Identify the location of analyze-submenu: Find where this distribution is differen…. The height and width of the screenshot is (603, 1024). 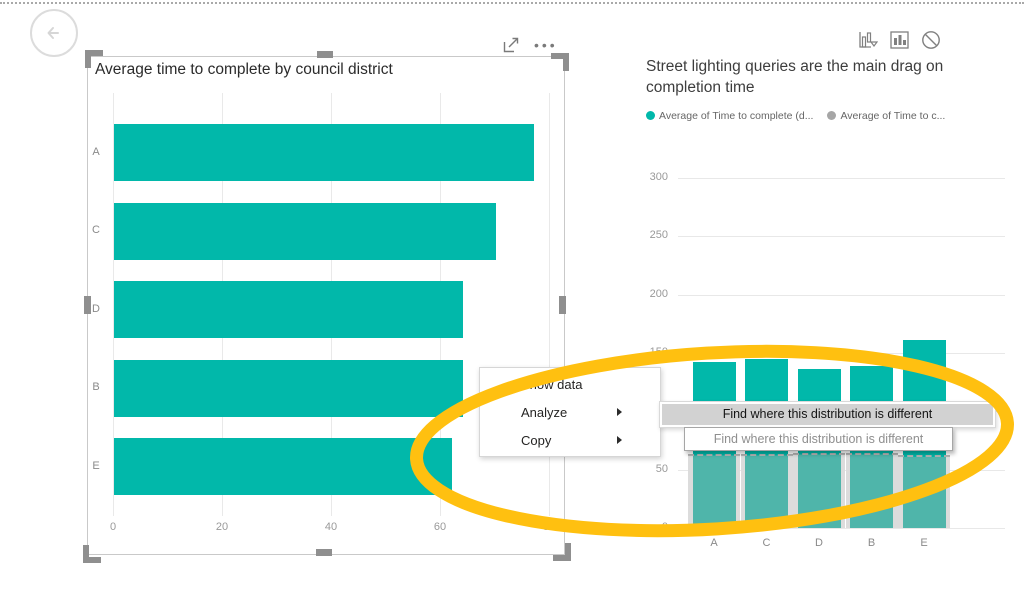
(827, 414).